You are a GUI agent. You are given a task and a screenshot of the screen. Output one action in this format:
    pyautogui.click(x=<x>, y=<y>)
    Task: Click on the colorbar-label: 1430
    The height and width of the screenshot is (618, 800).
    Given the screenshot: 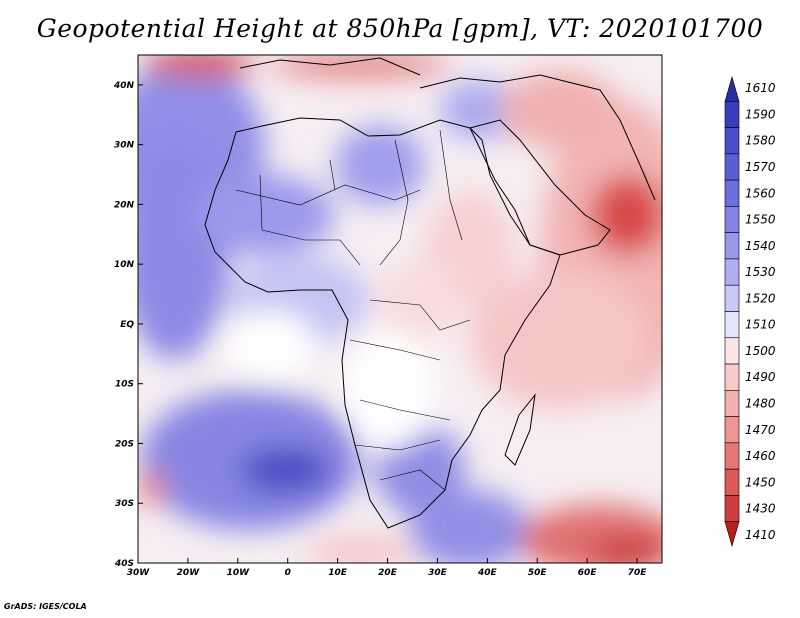 What is the action you would take?
    pyautogui.click(x=760, y=509)
    